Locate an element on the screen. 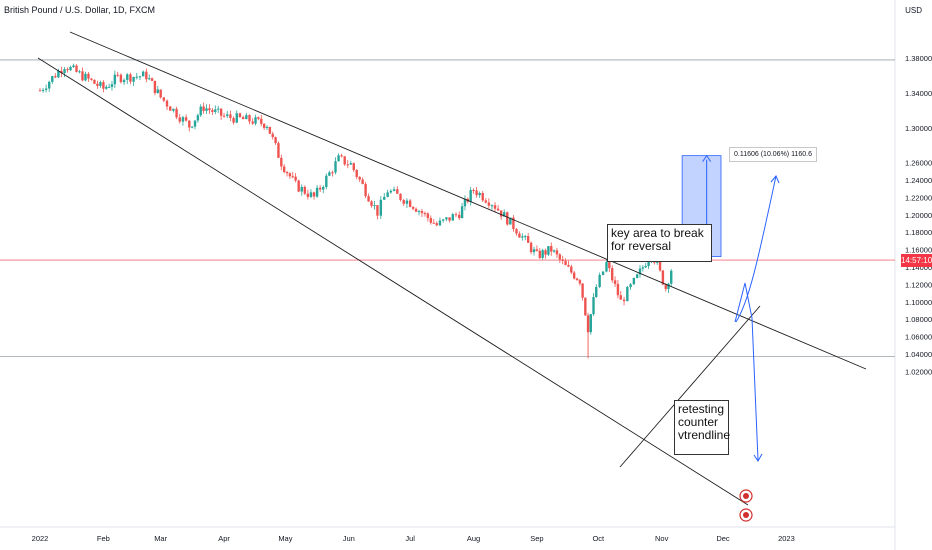 The height and width of the screenshot is (550, 932). x-tick-label: Sep is located at coordinates (536, 538).